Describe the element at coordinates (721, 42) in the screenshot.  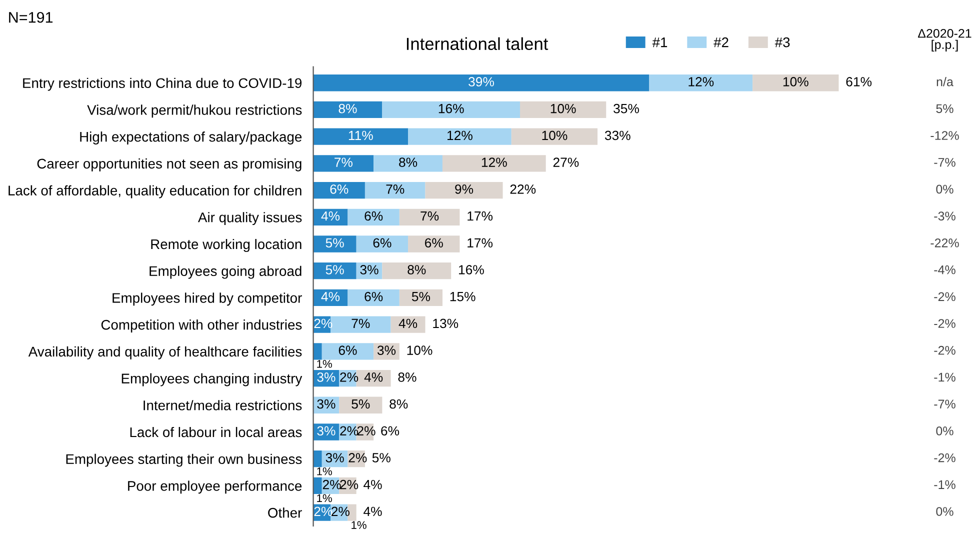
I see `legend-label: #2` at that location.